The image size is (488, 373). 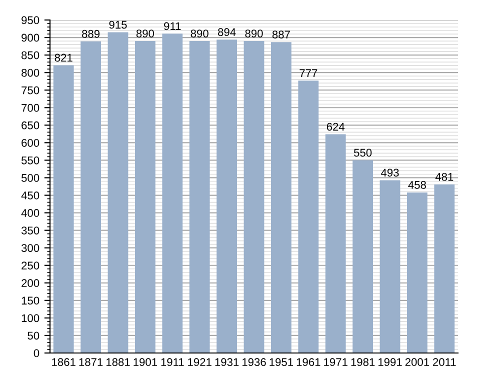 I want to click on data-label: 889, so click(x=91, y=34).